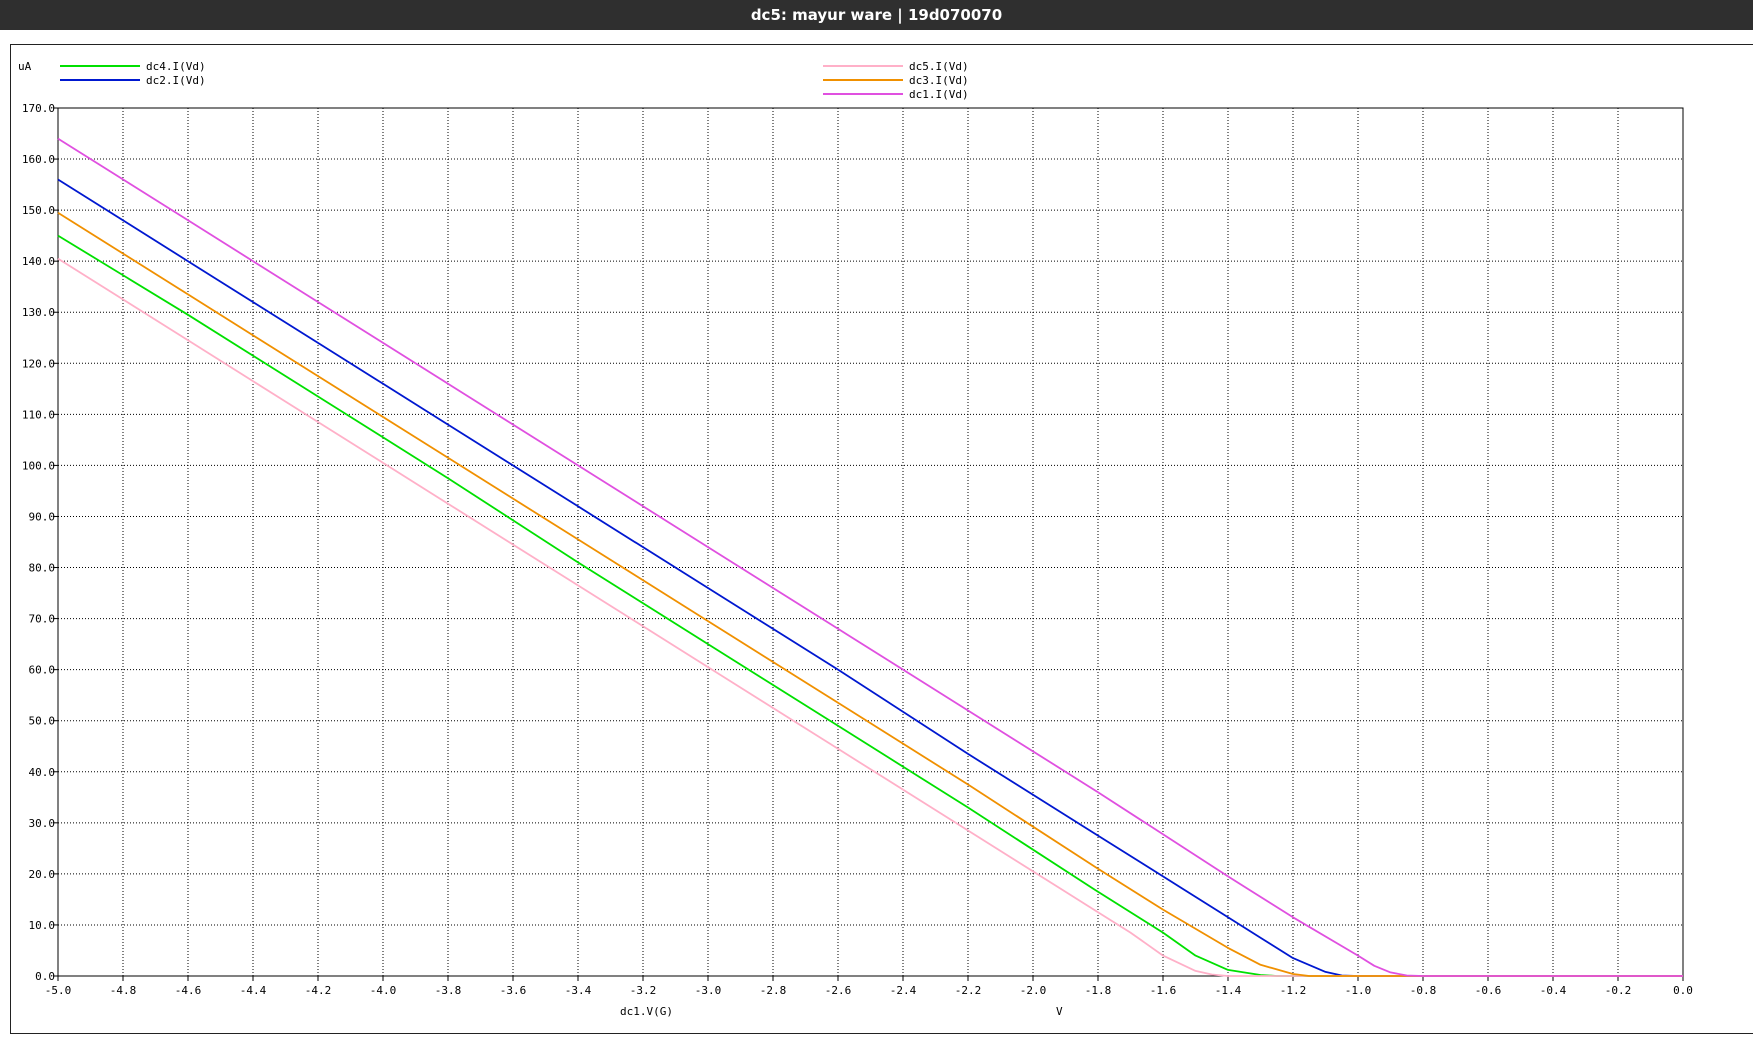  I want to click on x-unit-label: V, so click(1059, 1011).